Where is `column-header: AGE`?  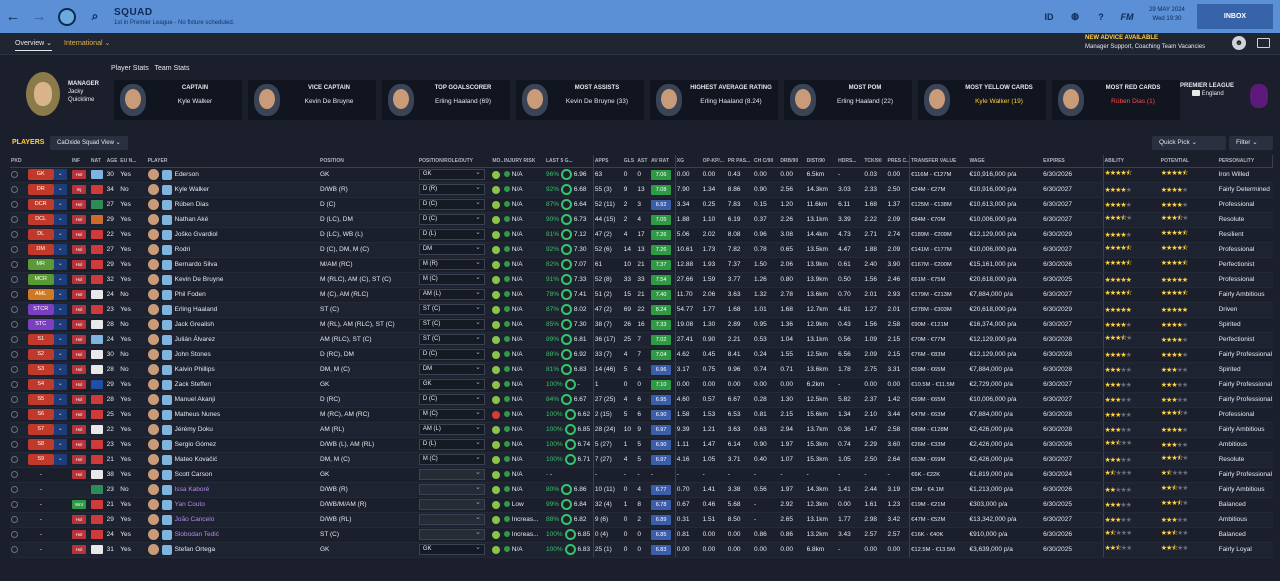 column-header: AGE is located at coordinates (112, 161).